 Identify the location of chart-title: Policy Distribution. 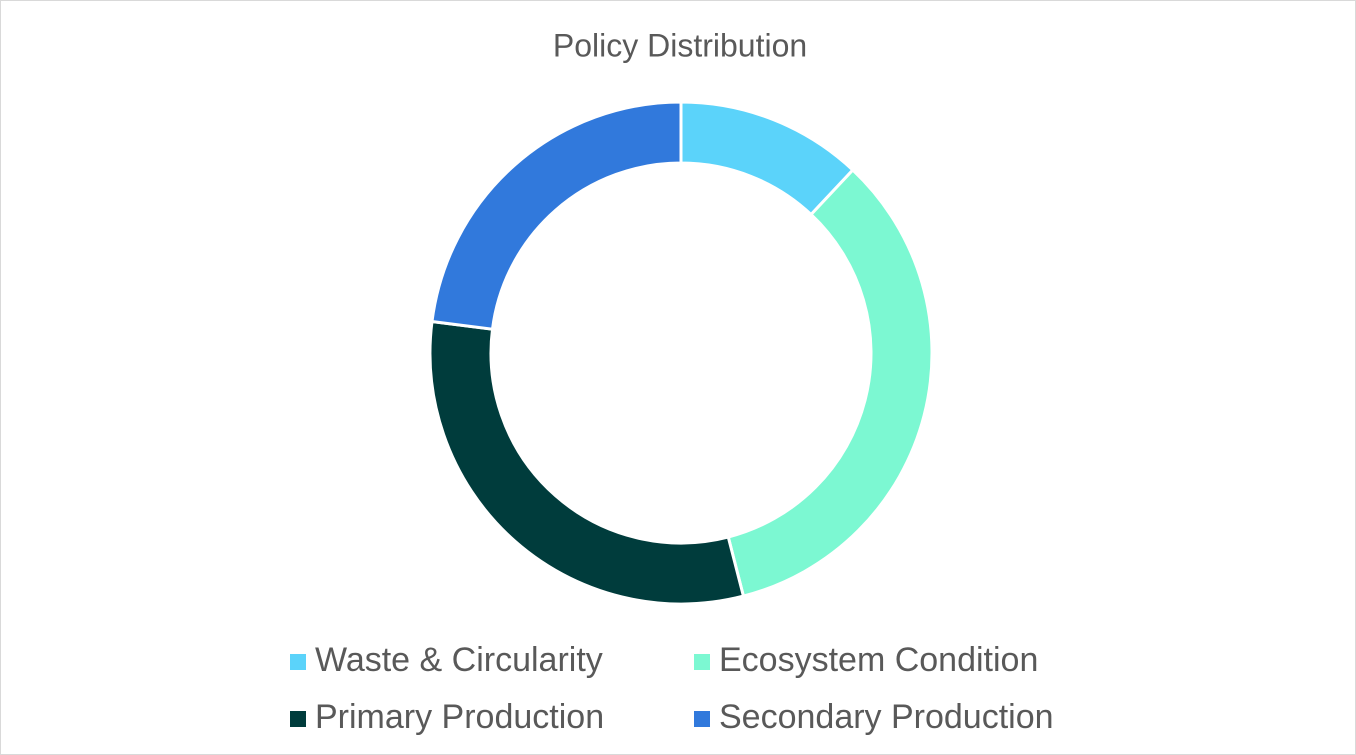
(680, 45).